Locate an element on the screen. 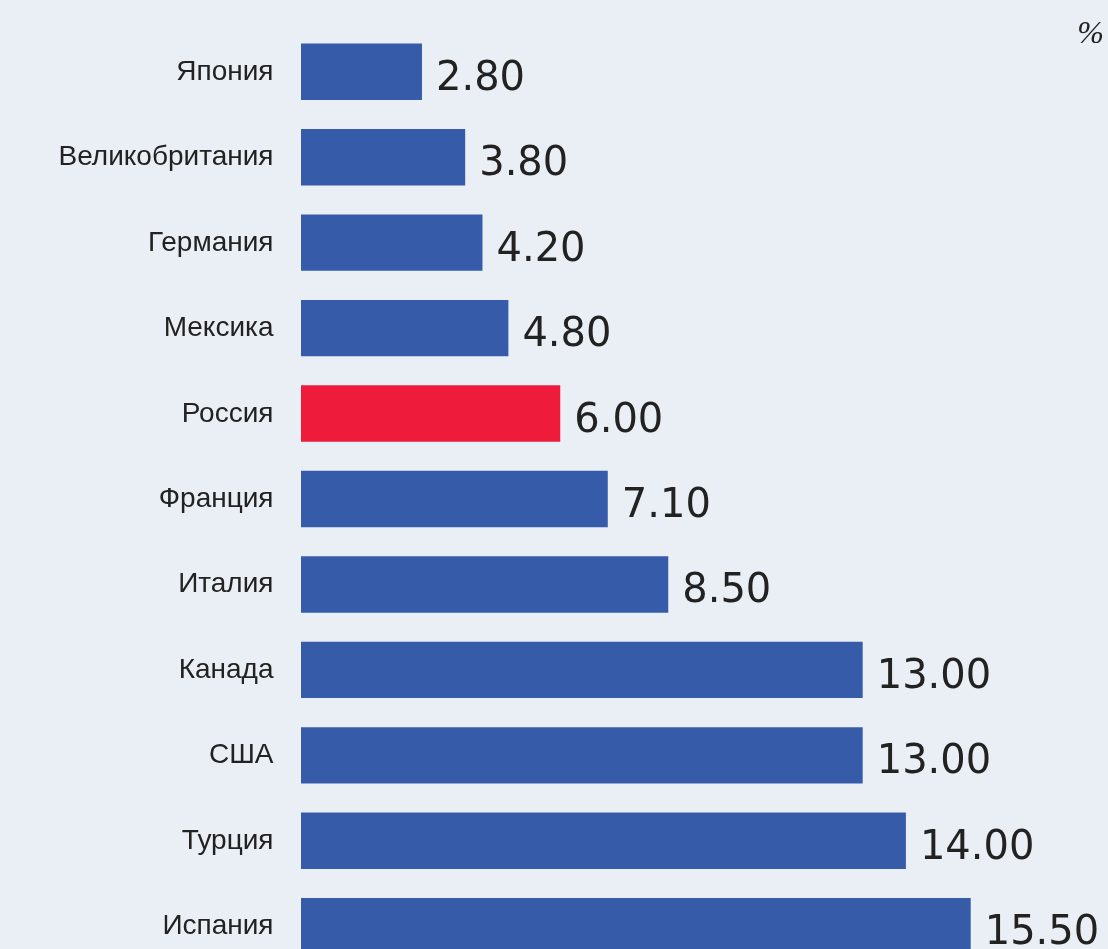  y-tick-label: Канада is located at coordinates (226, 668).